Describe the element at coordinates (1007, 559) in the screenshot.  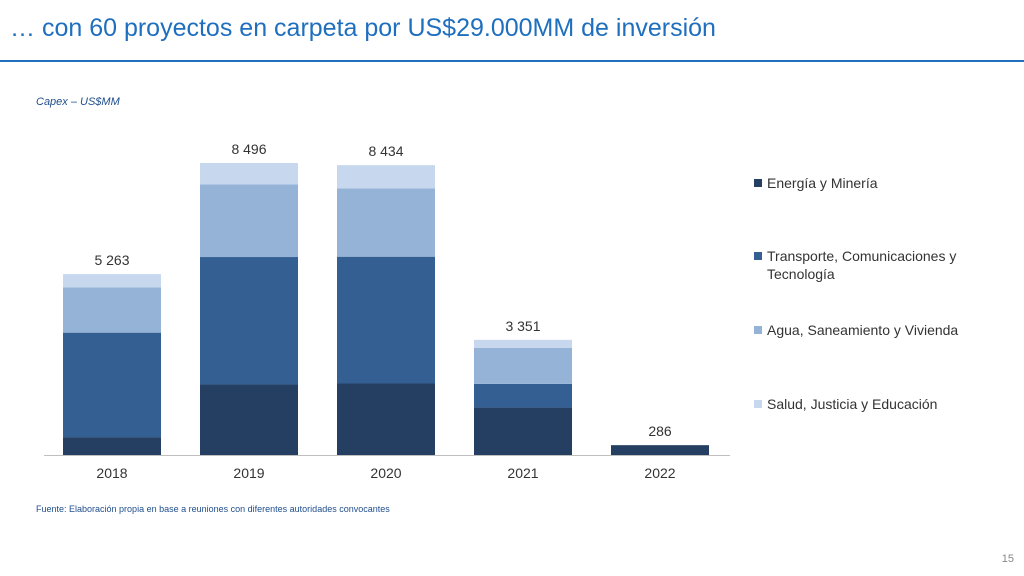
I see `page-number: 15` at that location.